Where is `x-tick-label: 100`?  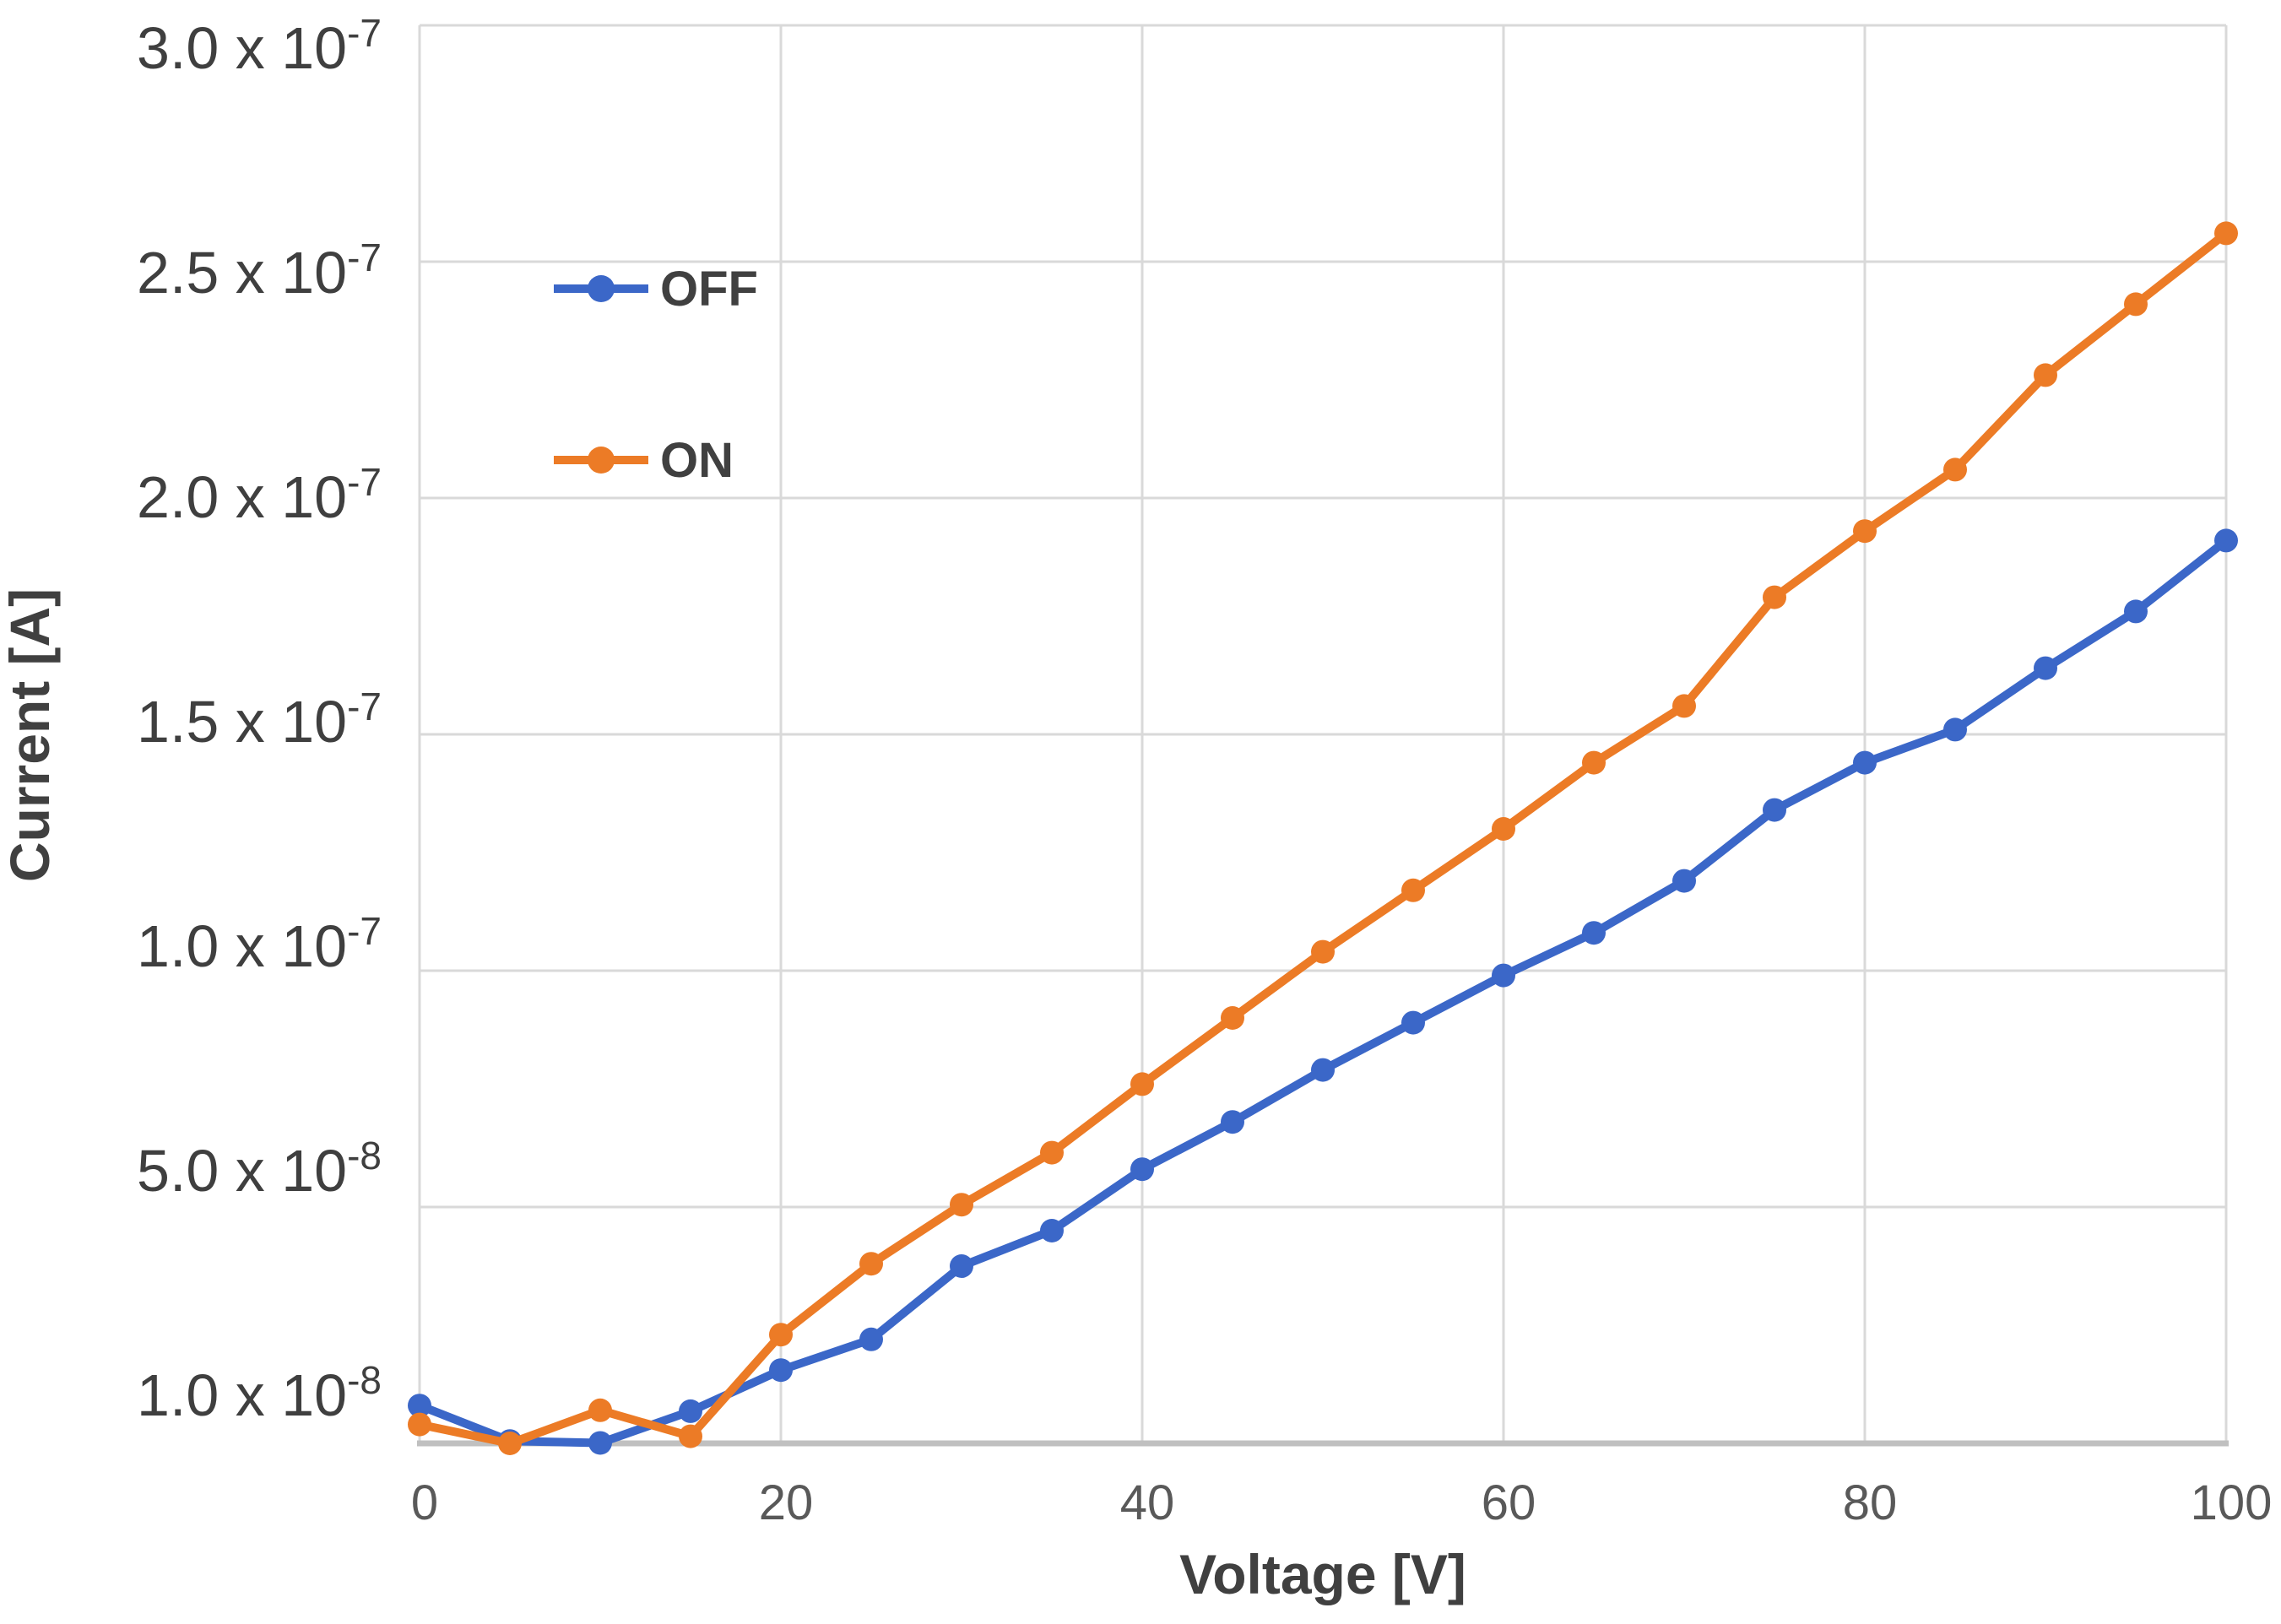 x-tick-label: 100 is located at coordinates (2232, 1502).